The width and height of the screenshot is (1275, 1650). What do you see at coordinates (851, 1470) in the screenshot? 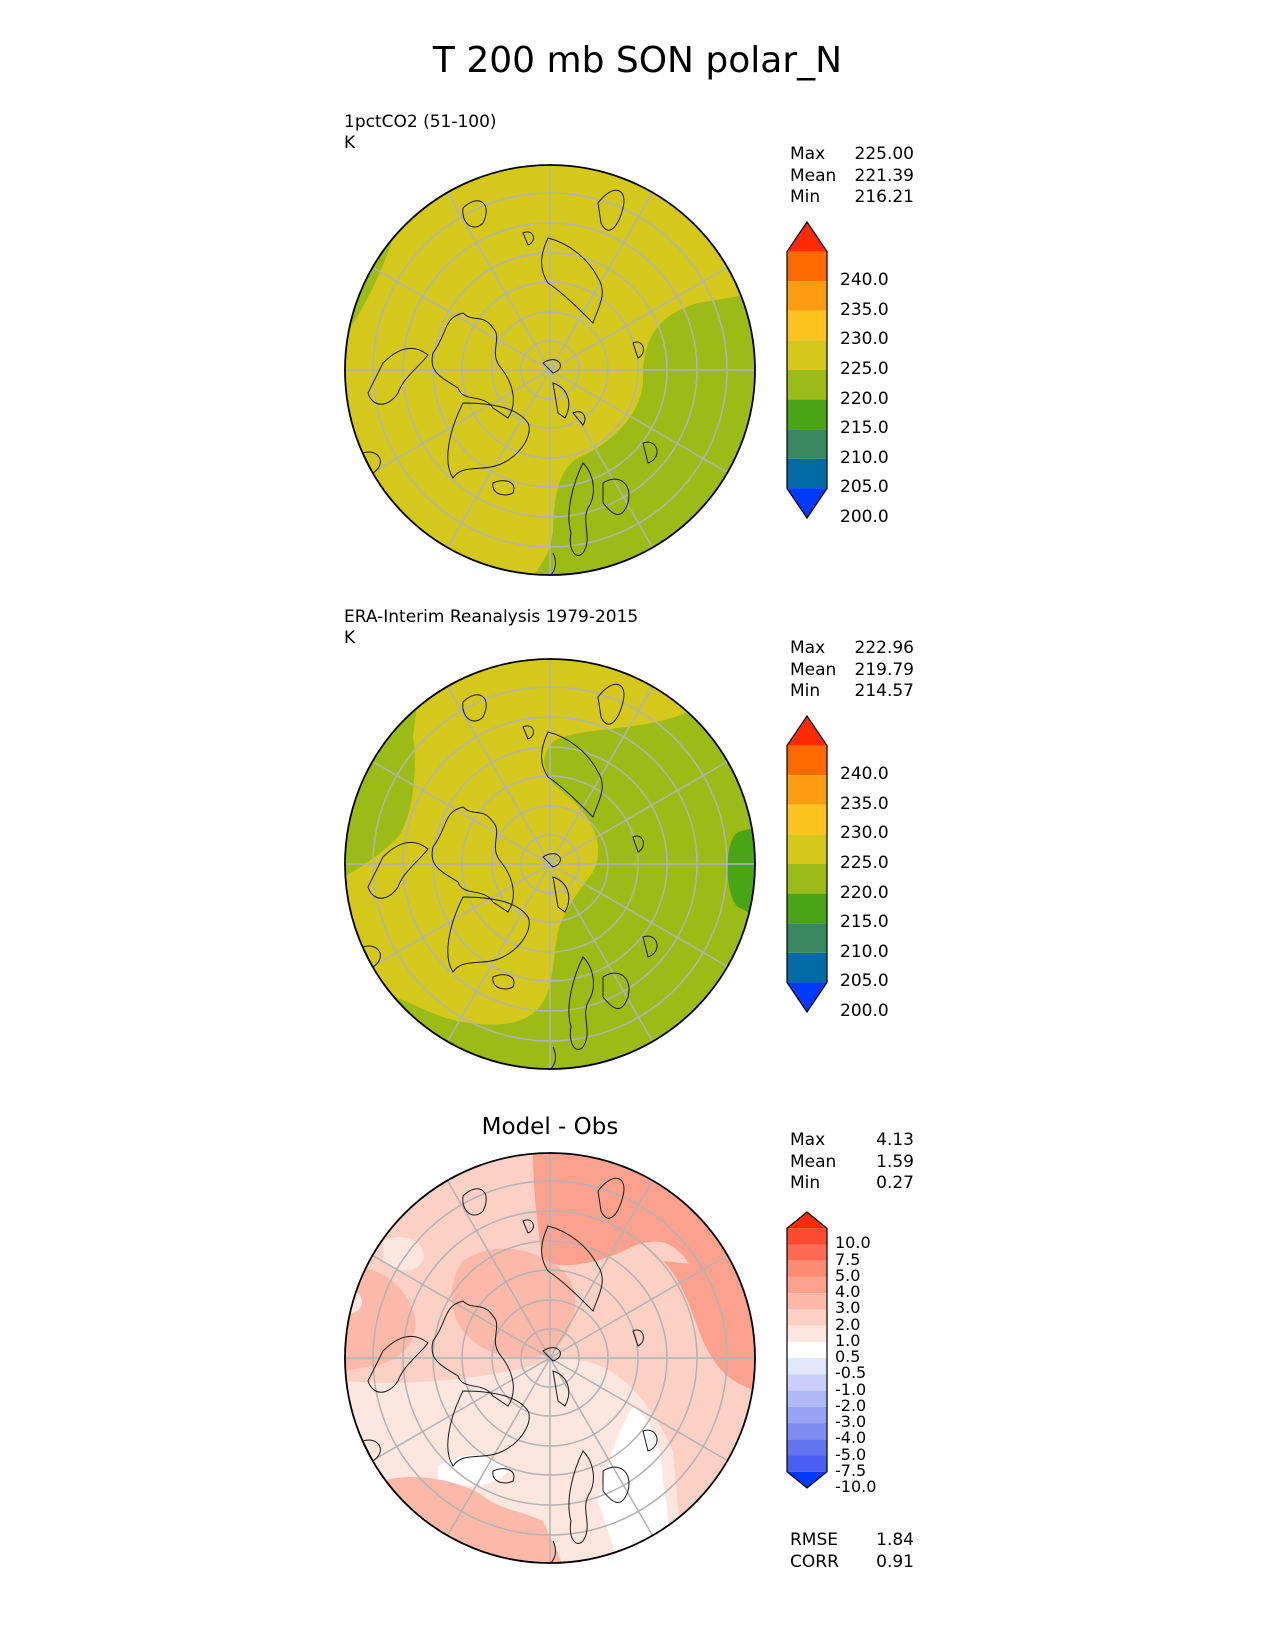
I see `colorbar-tick-label: -7.5` at bounding box center [851, 1470].